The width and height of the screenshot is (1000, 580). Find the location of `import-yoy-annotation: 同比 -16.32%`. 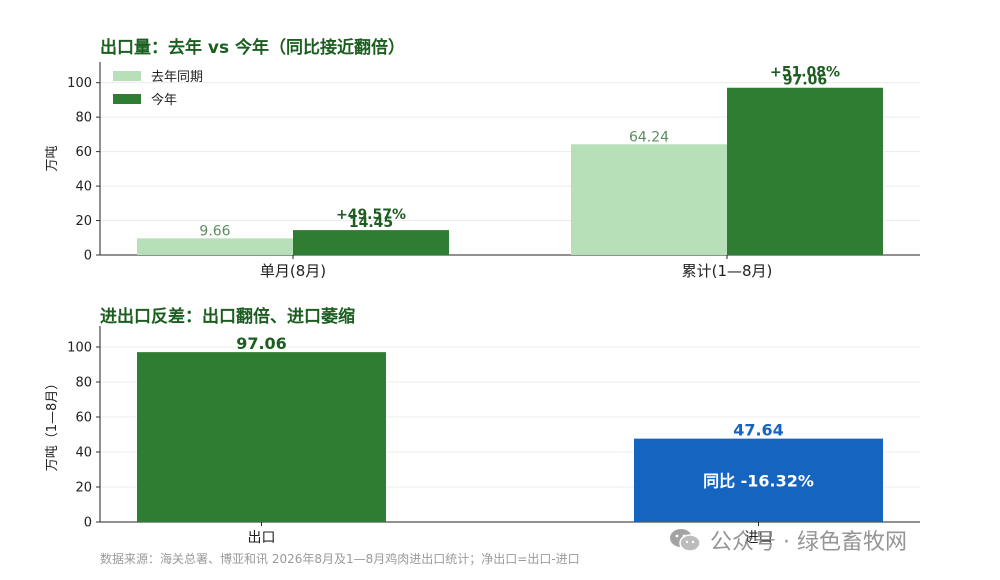

import-yoy-annotation: 同比 -16.32% is located at coordinates (758, 480).